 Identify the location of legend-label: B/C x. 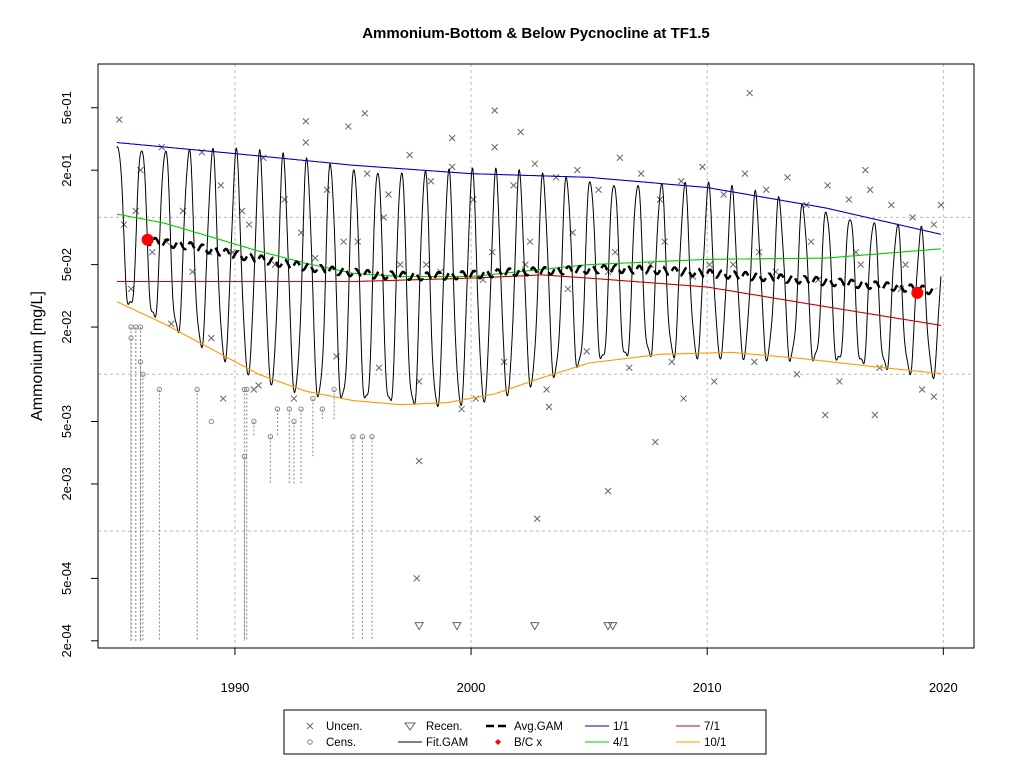
(528, 743).